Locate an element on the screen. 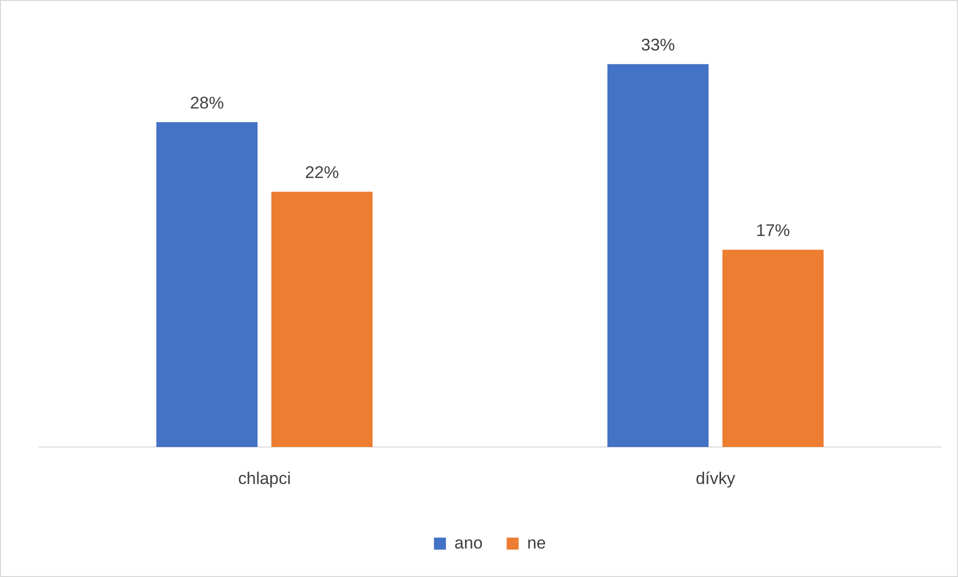  legend-label: ne is located at coordinates (536, 542).